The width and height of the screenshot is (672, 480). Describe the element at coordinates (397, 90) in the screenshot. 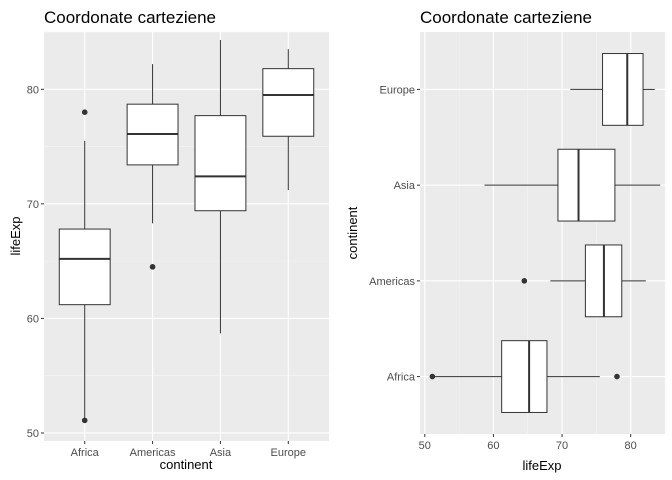

I see `y-tick-label: Europe` at that location.